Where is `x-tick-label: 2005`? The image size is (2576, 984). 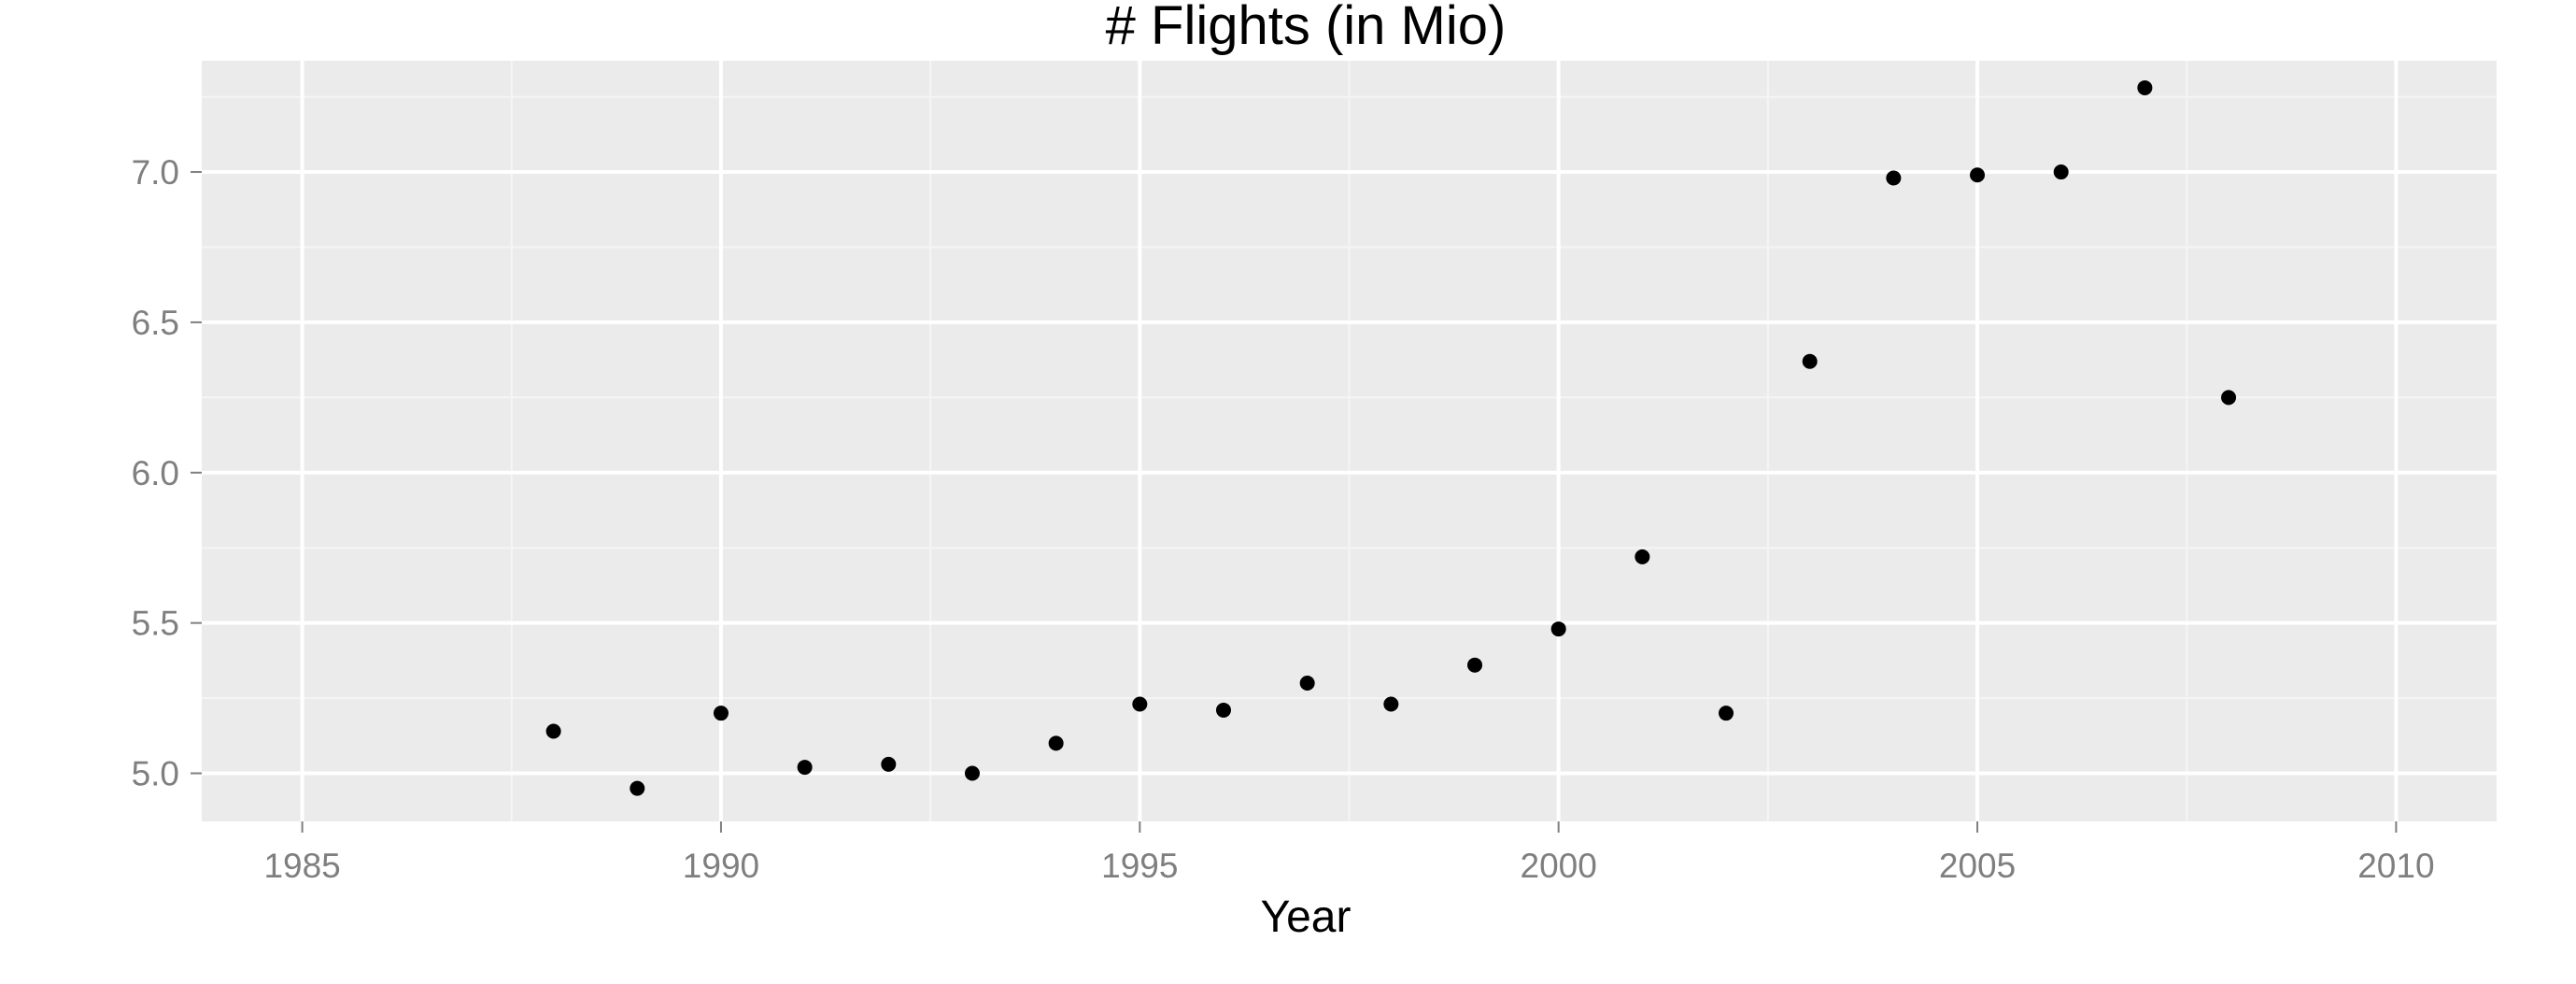 x-tick-label: 2005 is located at coordinates (1977, 866).